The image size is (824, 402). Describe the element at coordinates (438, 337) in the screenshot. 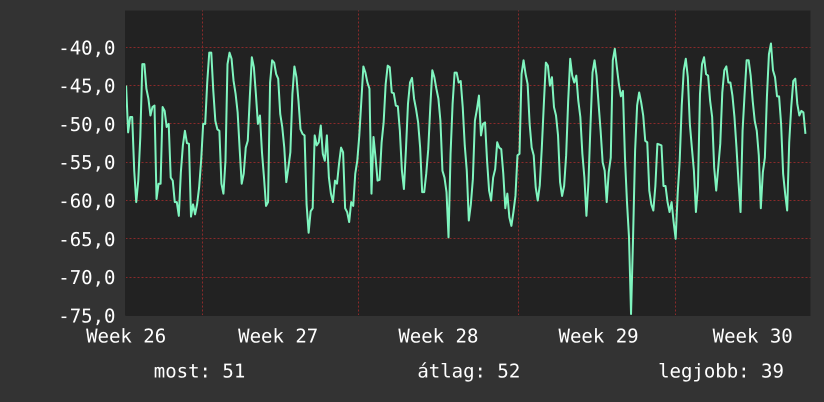

I see `x-tick-label: Week 28` at that location.